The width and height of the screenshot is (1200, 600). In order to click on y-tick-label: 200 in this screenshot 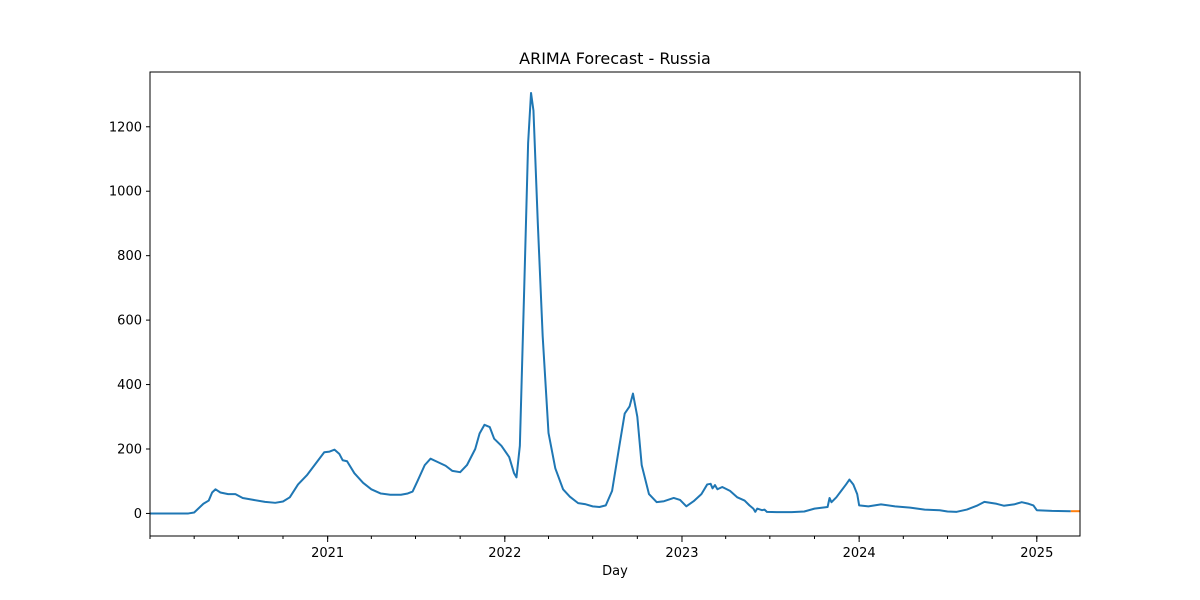, I will do `click(129, 450)`.